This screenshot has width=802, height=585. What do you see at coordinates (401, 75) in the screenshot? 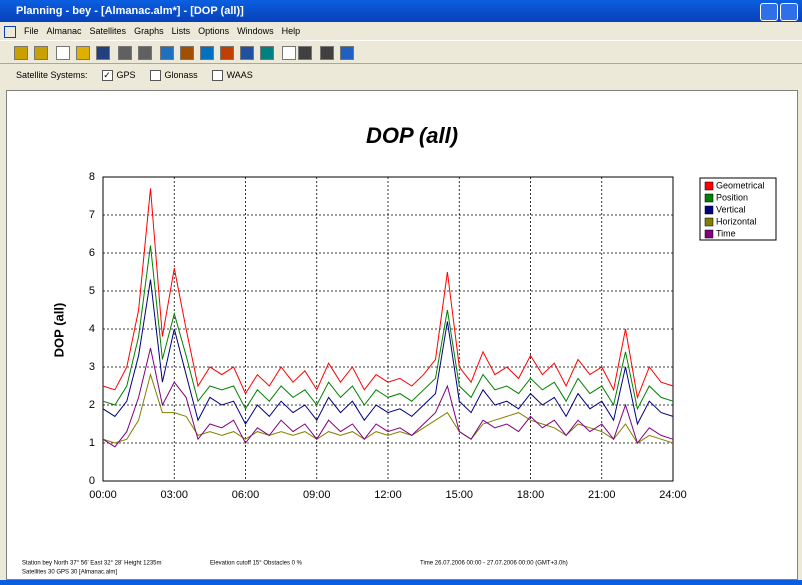
I see `systems-bar: Satellite Systems: ✓ GPS Glonass WAAS` at bounding box center [401, 75].